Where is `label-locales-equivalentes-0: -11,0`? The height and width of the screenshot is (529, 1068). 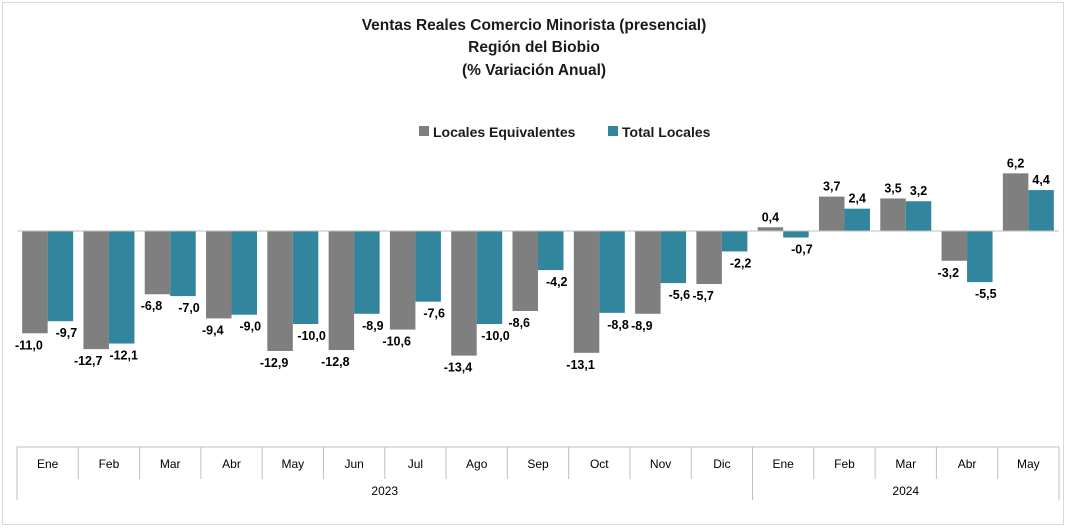 label-locales-equivalentes-0: -11,0 is located at coordinates (29, 345).